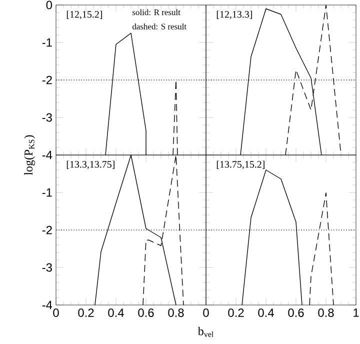 This screenshot has height=344, width=360. Describe the element at coordinates (90, 165) in the screenshot. I see `annotation: [13.3,13.75]` at that location.